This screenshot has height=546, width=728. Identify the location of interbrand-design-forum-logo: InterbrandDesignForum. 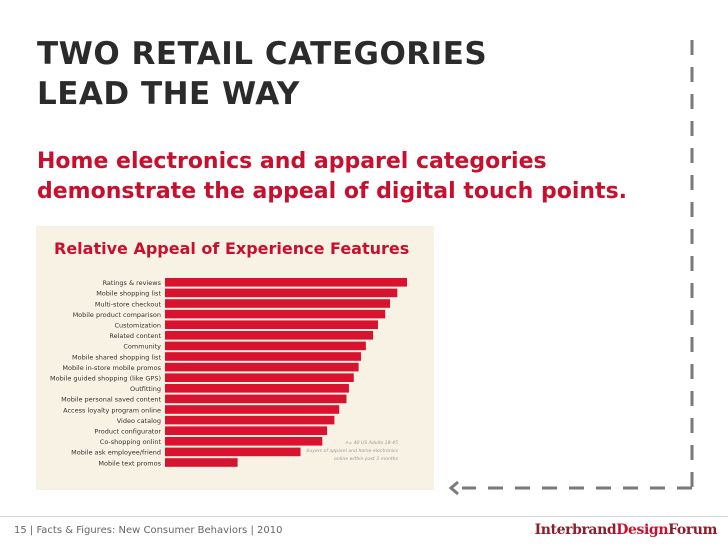
(626, 530).